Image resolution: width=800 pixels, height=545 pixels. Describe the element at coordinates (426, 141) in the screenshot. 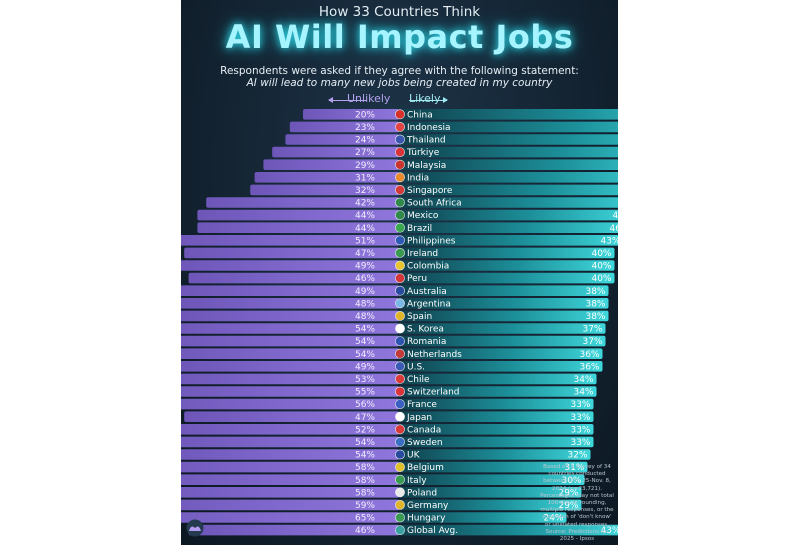

I see `country-label-thailand: Thailand` at that location.